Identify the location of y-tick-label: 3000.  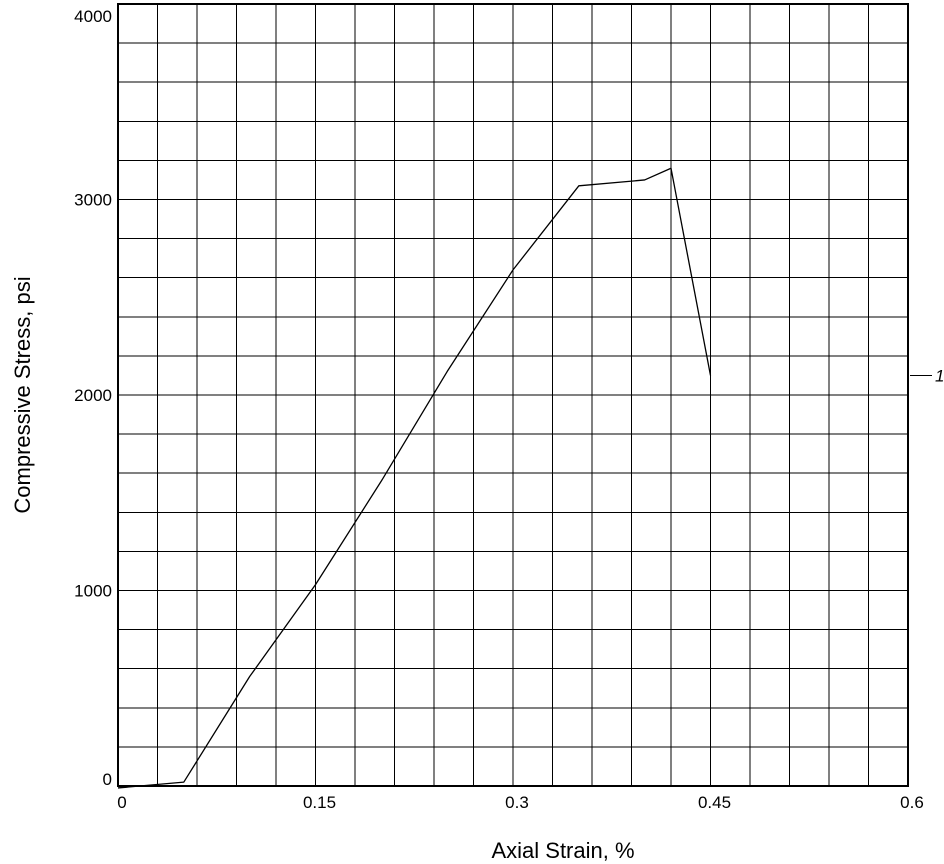
(93, 200).